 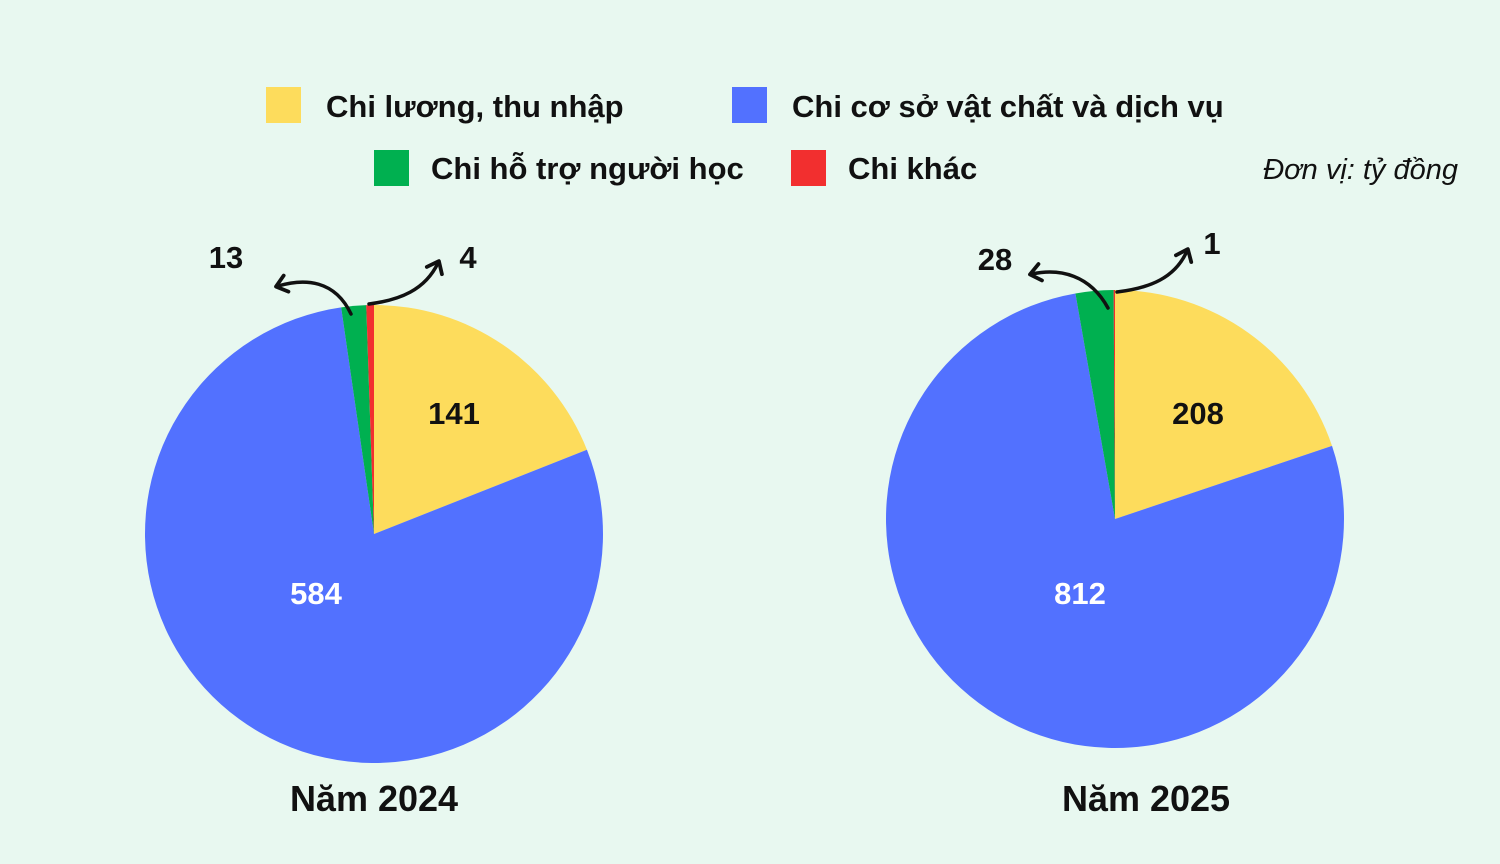 I want to click on pie-slice-salary-2024, so click(x=480, y=419).